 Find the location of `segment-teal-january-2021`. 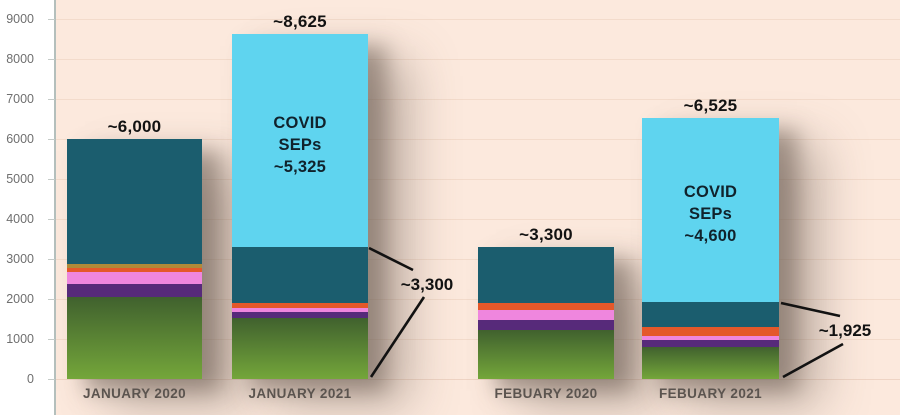

segment-teal-january-2021 is located at coordinates (300, 275).